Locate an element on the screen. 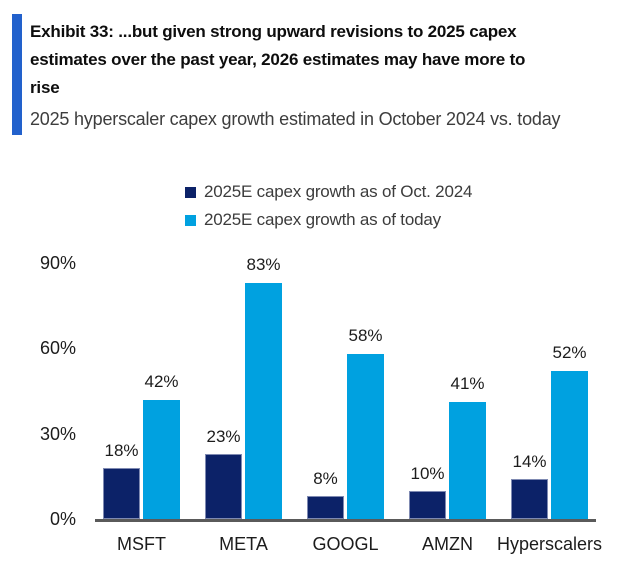  bar-value-label: 14% is located at coordinates (529, 462).